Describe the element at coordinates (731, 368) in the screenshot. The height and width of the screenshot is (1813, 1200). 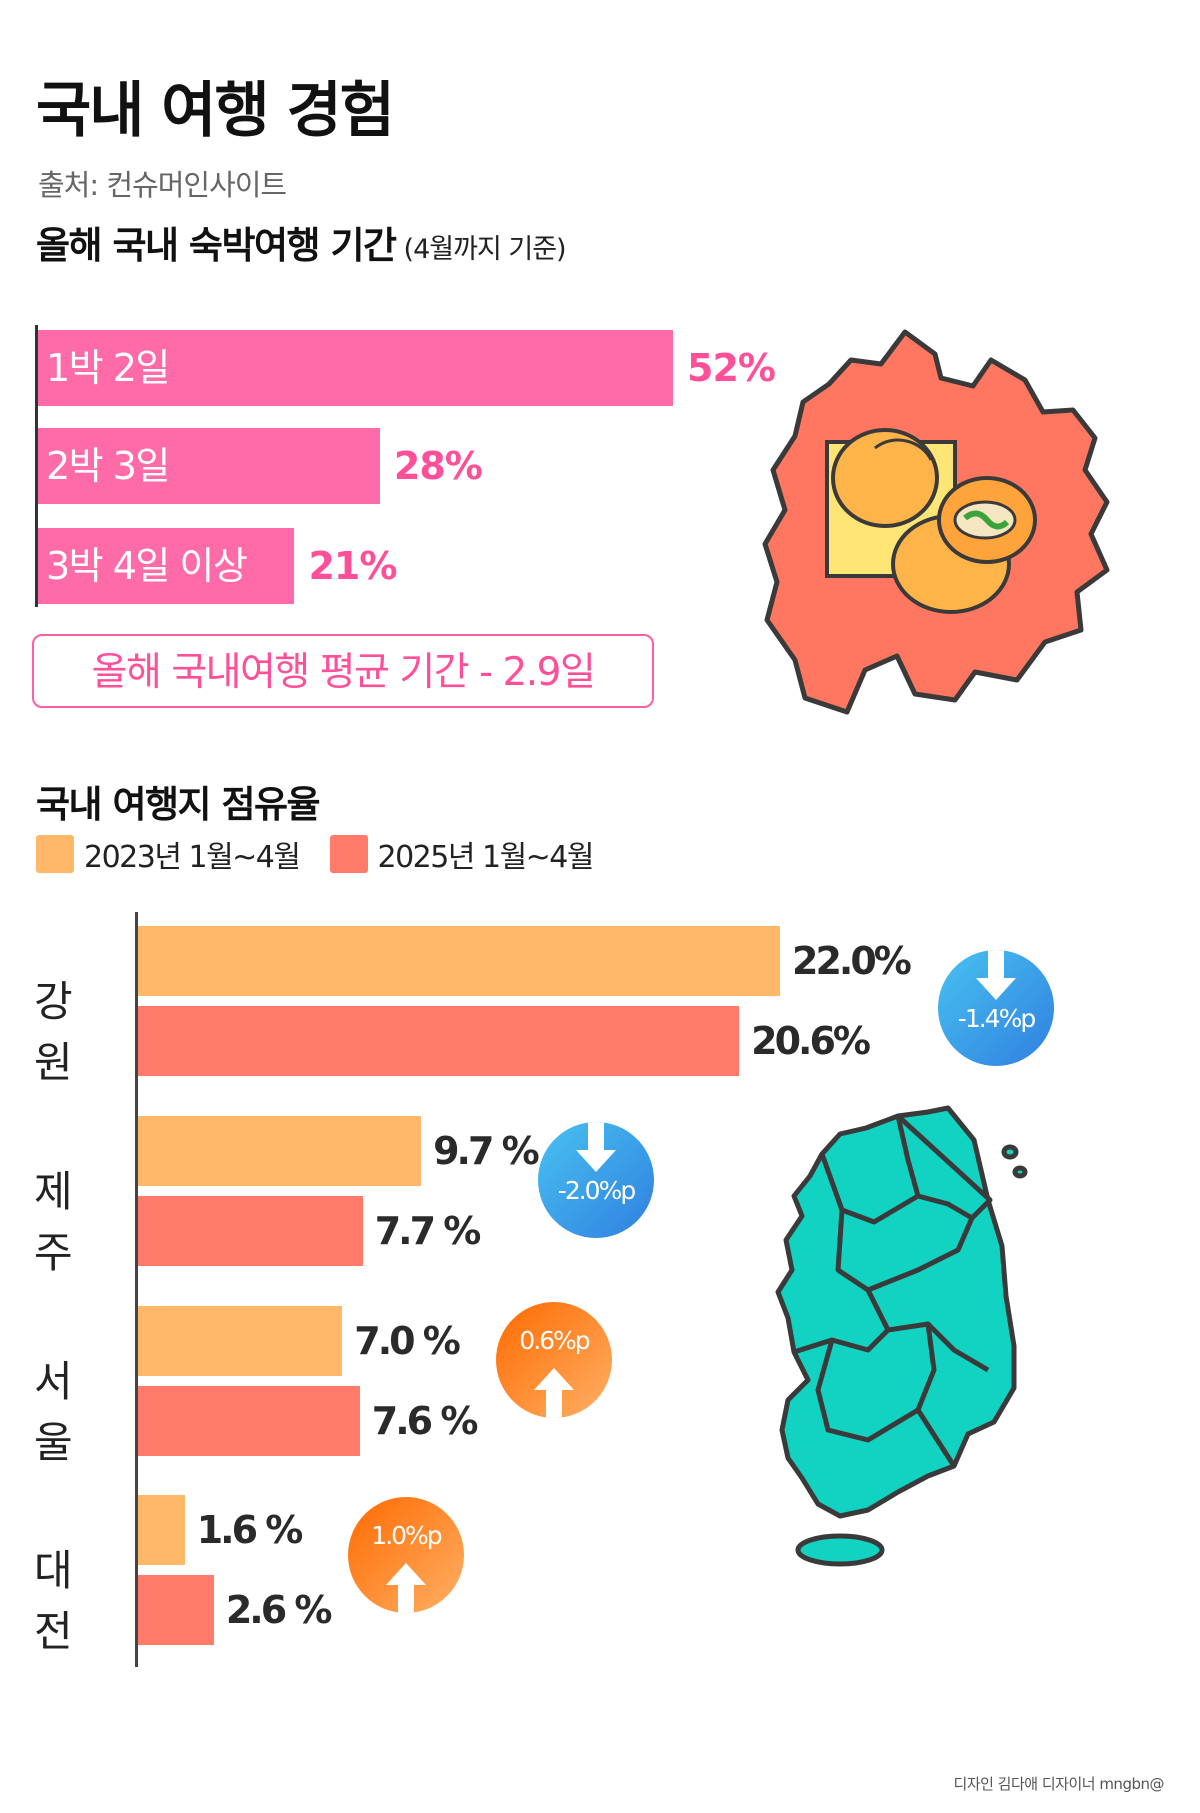
I see `duration-bar-value: 52%` at that location.